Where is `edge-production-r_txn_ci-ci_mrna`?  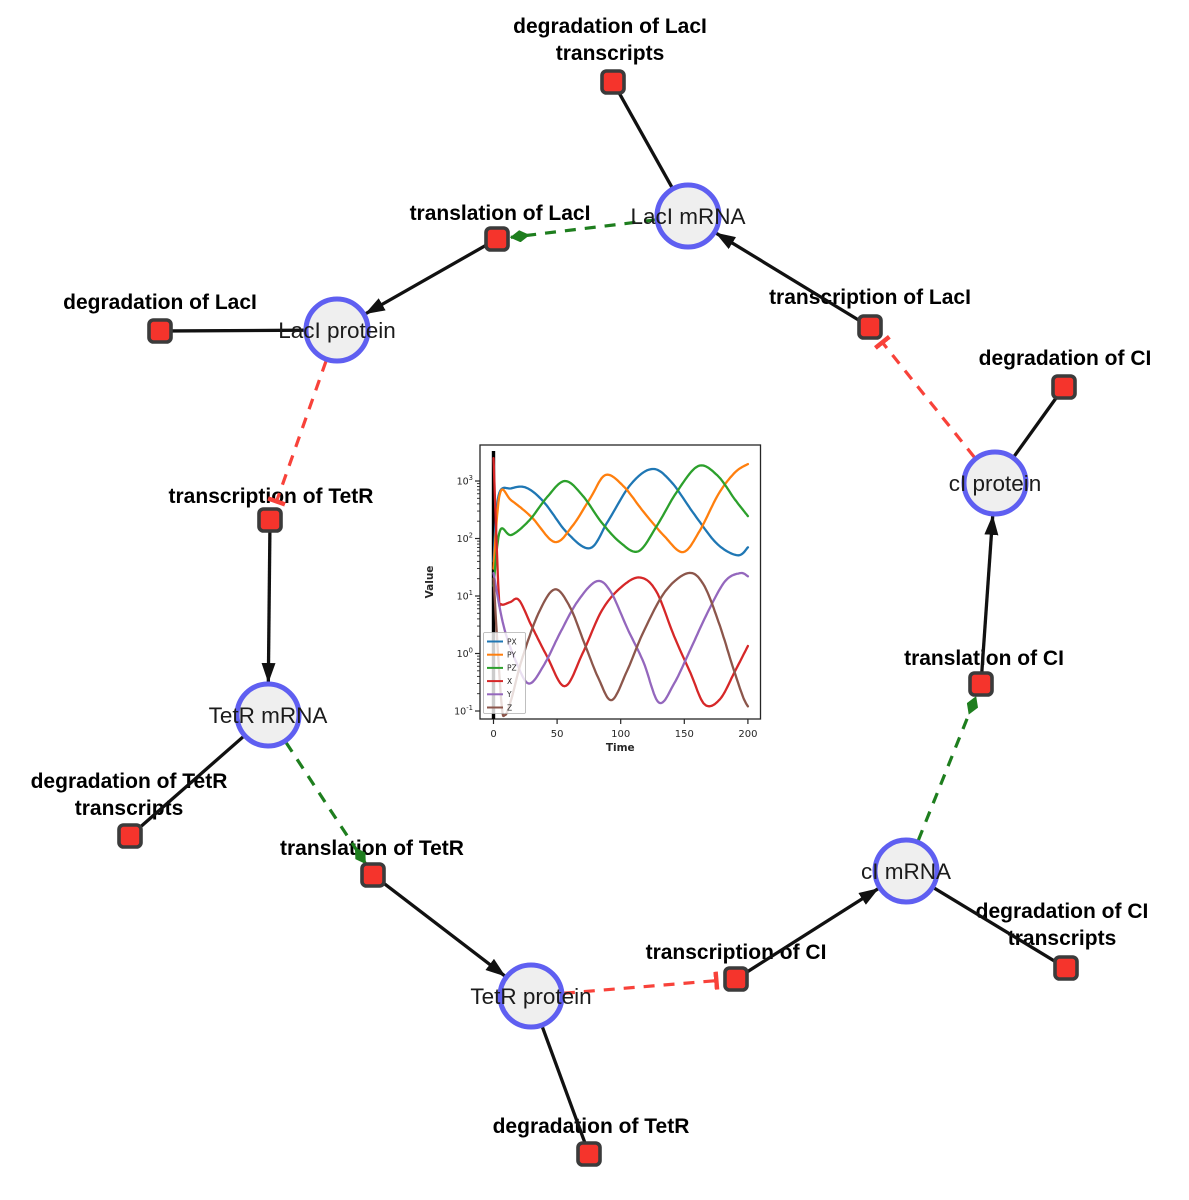 edge-production-r_txn_ci-ci_mrna is located at coordinates (812, 930).